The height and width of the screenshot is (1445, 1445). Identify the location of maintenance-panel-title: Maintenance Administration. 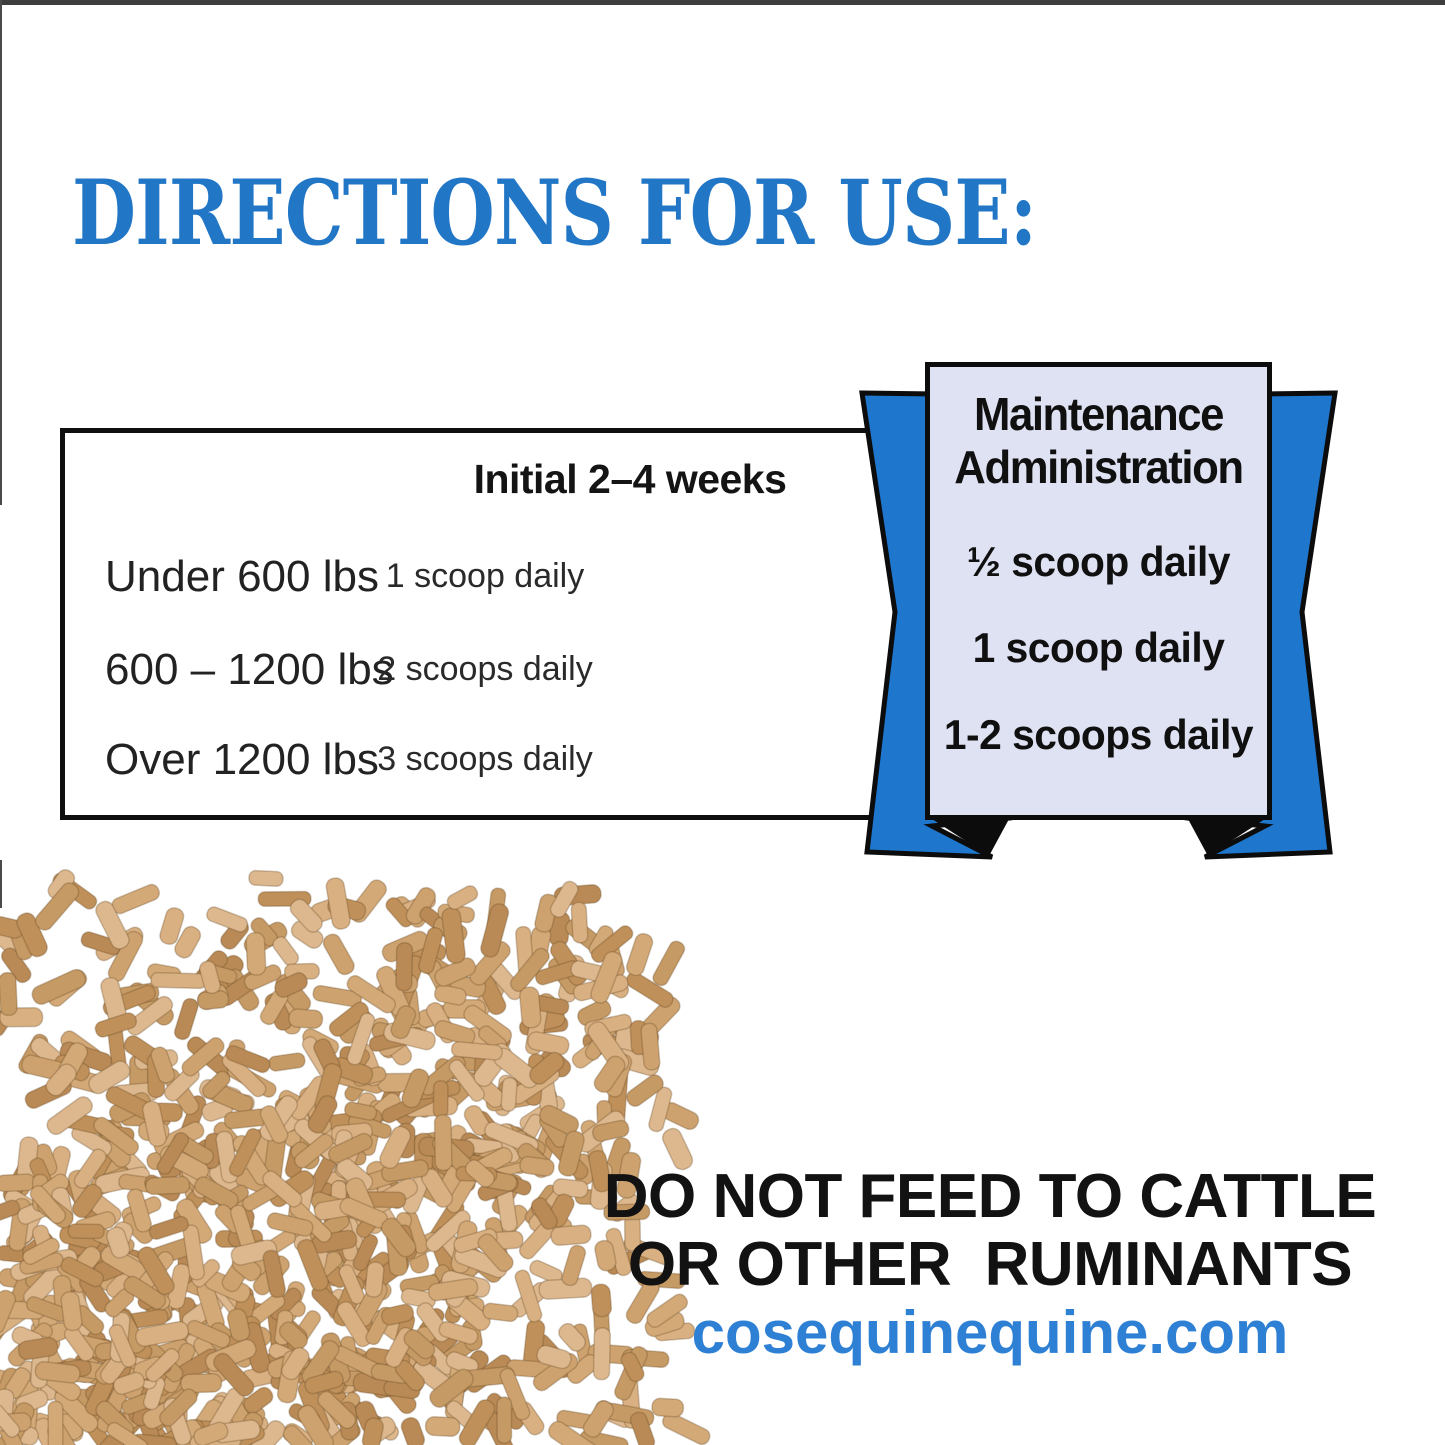
(1098, 441).